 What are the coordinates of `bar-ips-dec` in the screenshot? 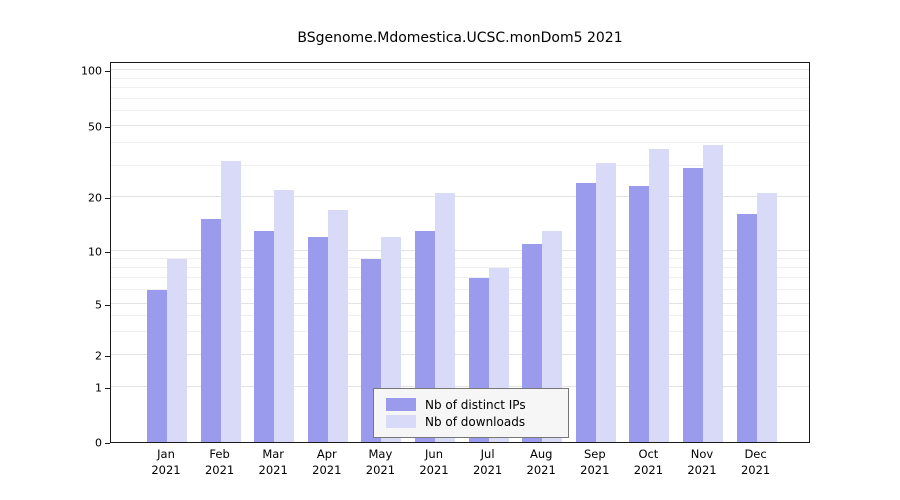 It's located at (746, 328).